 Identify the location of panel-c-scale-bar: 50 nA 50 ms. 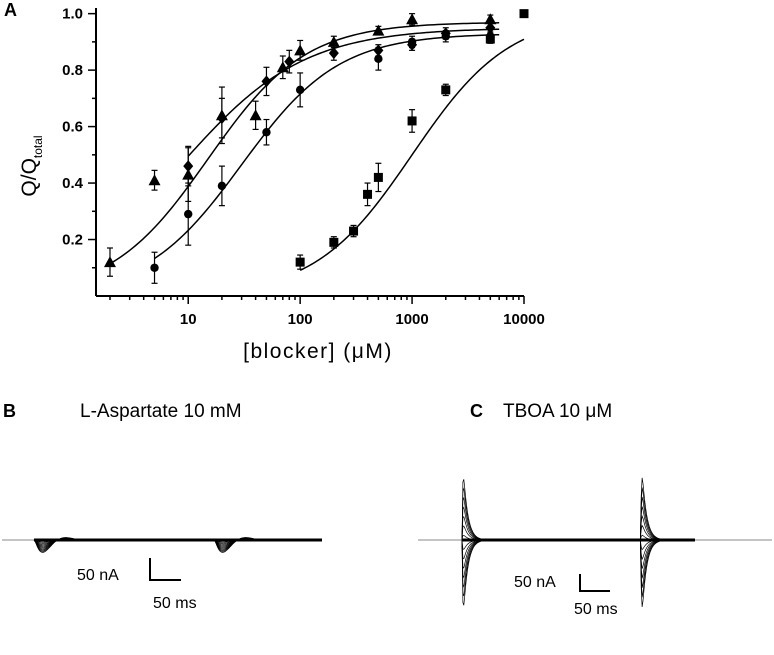
(566, 596).